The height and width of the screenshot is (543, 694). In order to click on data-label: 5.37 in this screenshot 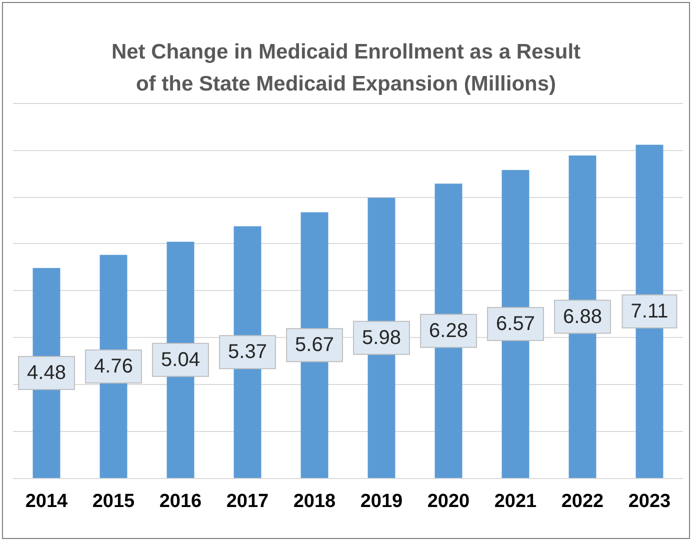, I will do `click(247, 352)`.